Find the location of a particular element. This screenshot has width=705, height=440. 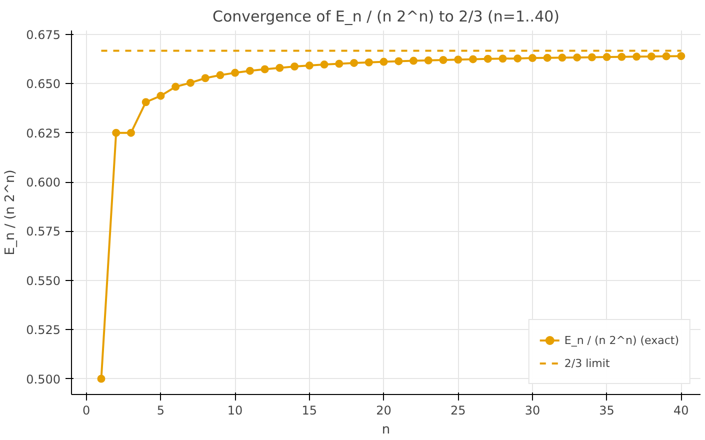

x-tick-label: 10 is located at coordinates (235, 411).